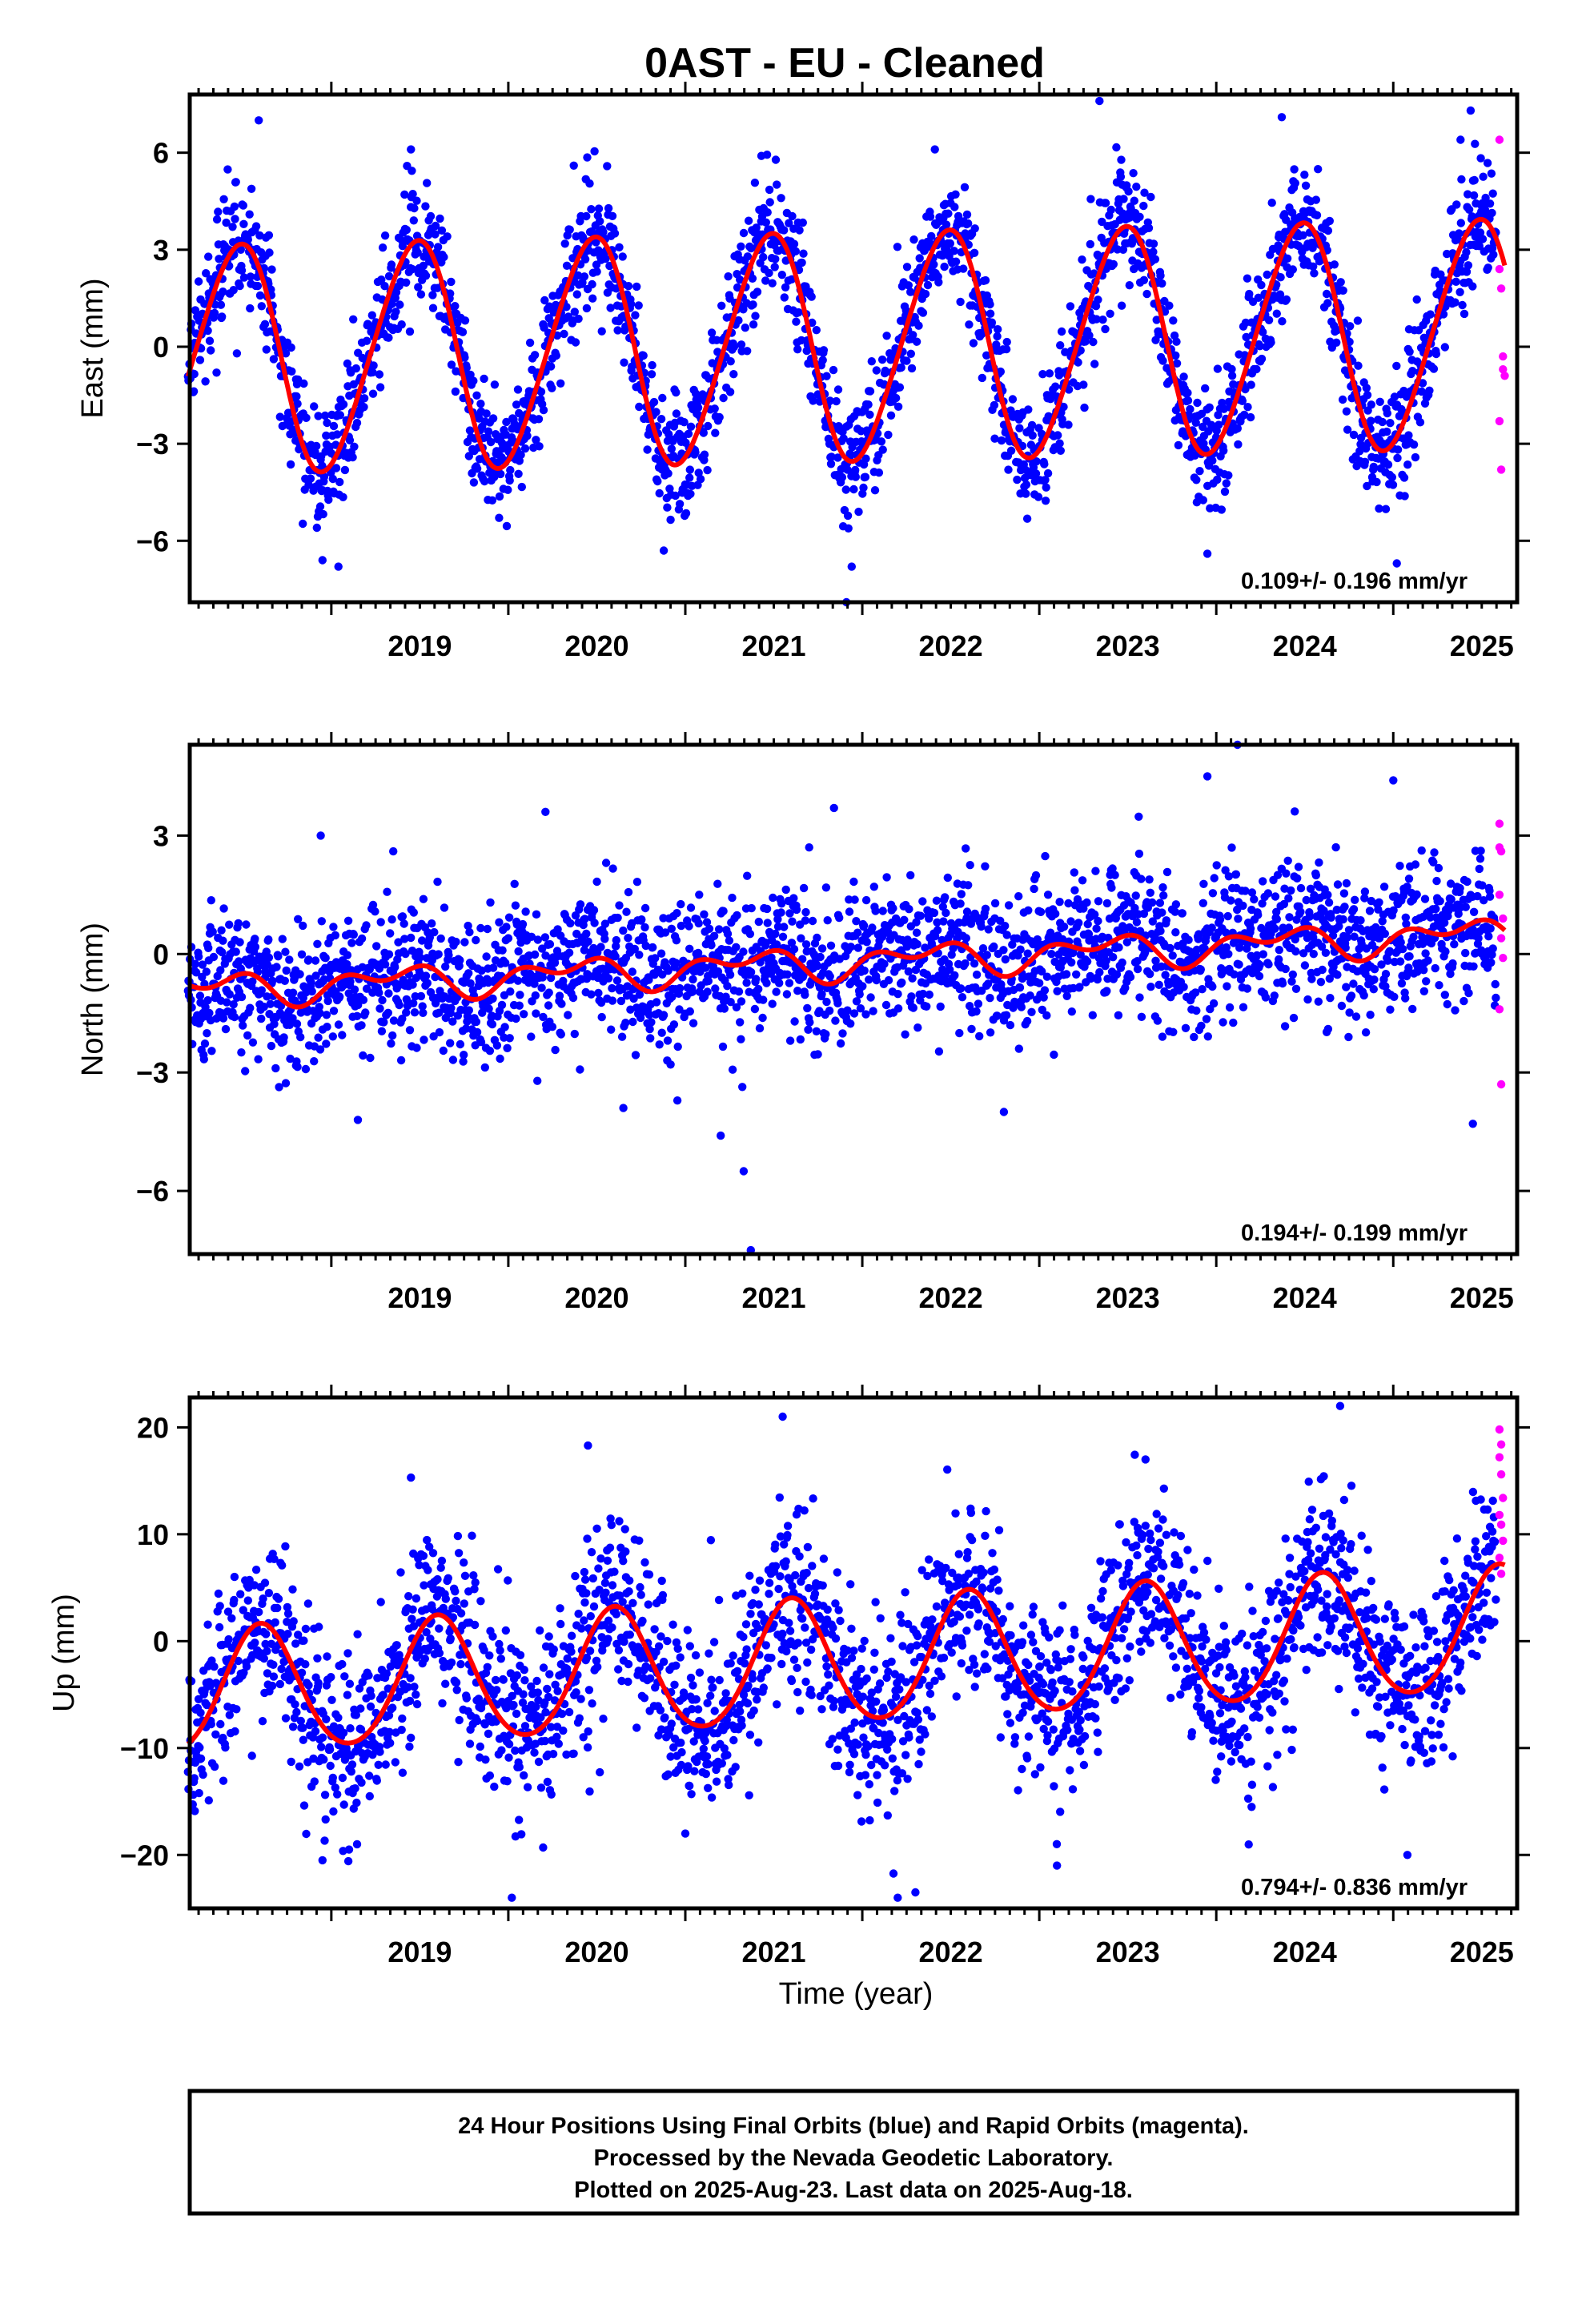  I want to click on x-tick-label: 2023, so click(1128, 645).